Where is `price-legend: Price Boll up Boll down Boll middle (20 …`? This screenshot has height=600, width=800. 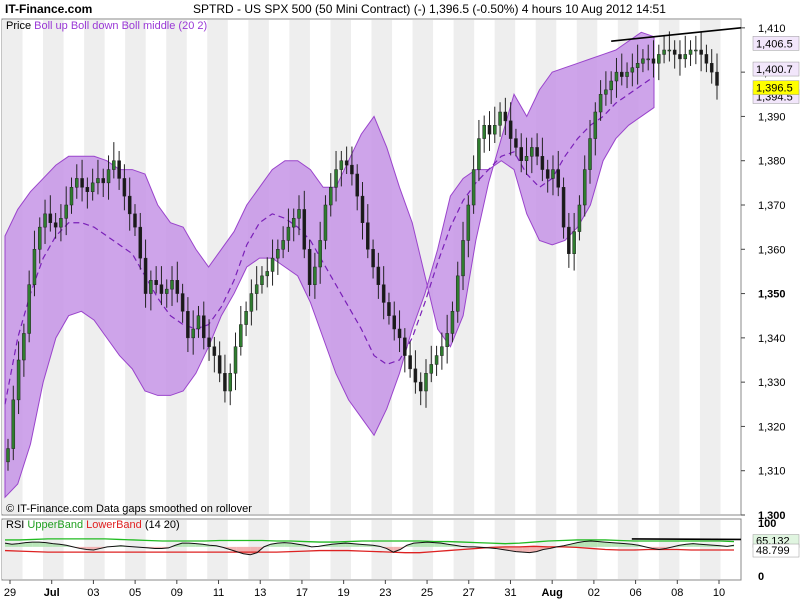 price-legend: Price Boll up Boll down Boll middle (20 … is located at coordinates (106, 26).